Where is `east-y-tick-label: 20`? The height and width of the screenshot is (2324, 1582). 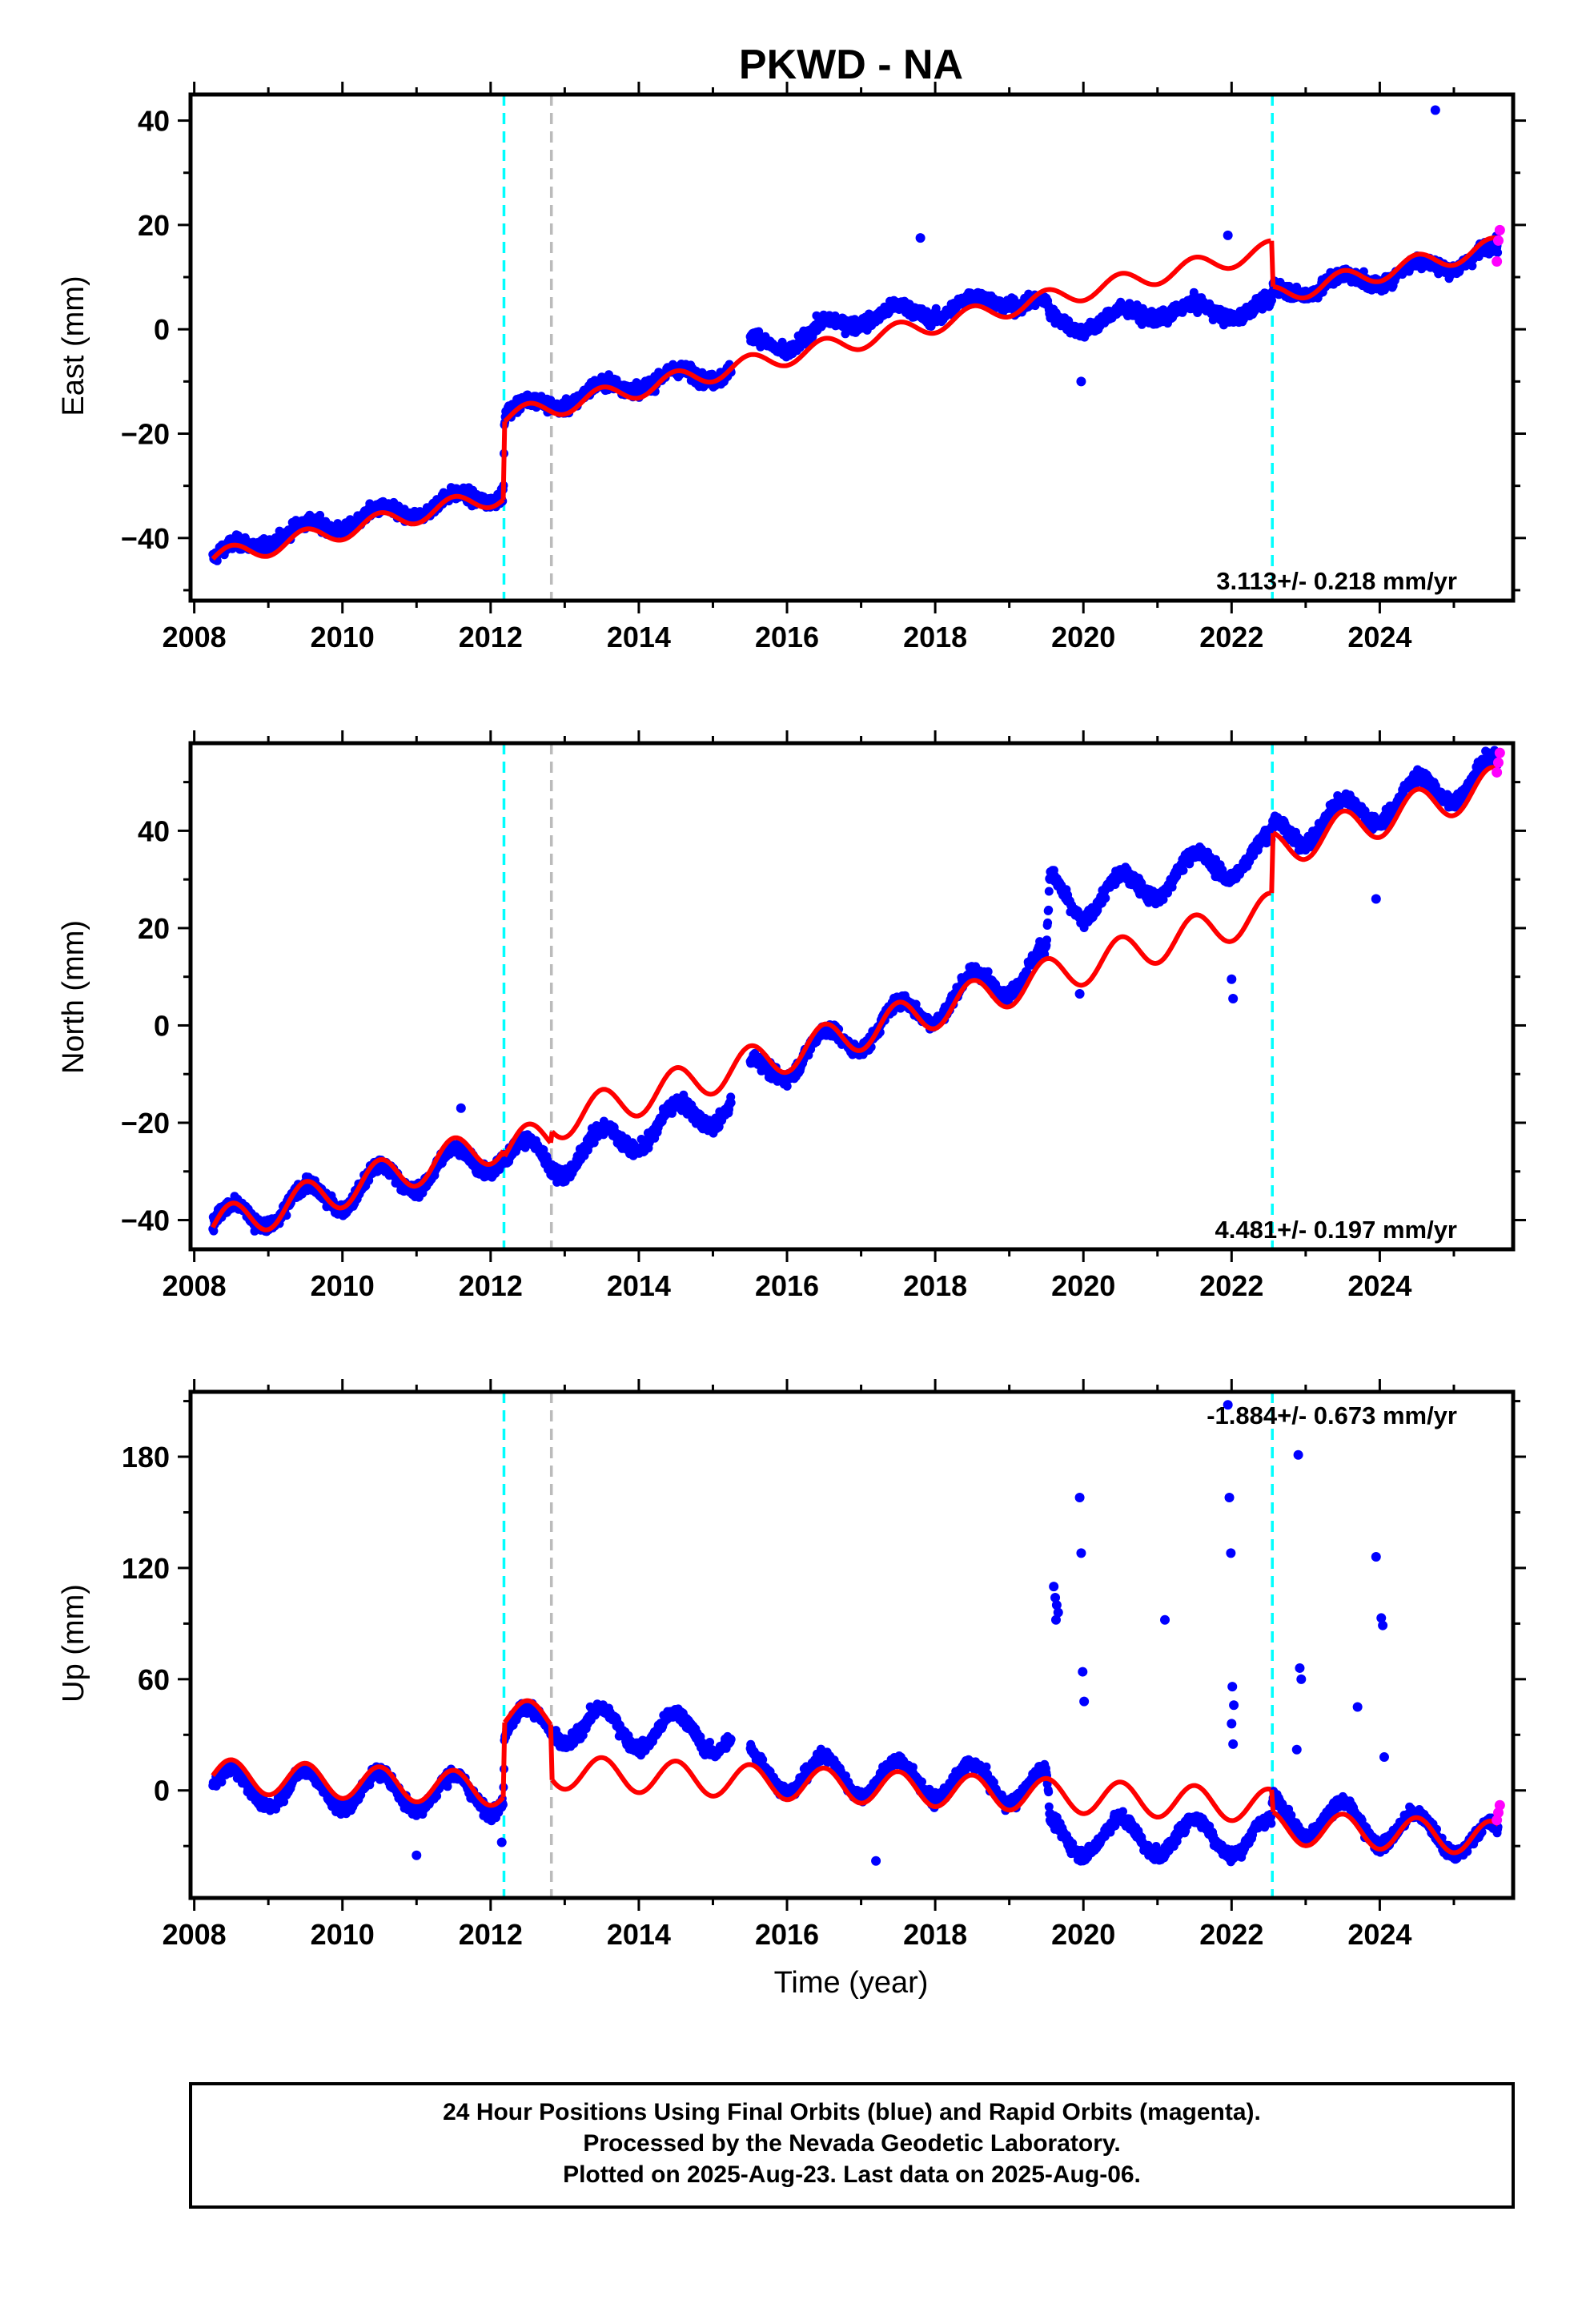 east-y-tick-label: 20 is located at coordinates (154, 225).